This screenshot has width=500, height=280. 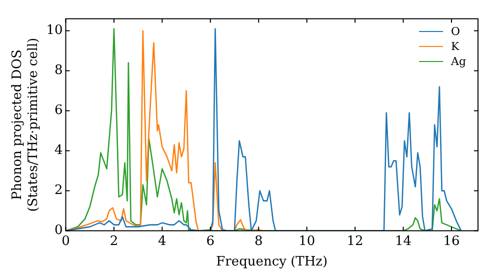 What do you see at coordinates (58, 230) in the screenshot?
I see `y-tick-label: 0` at bounding box center [58, 230].